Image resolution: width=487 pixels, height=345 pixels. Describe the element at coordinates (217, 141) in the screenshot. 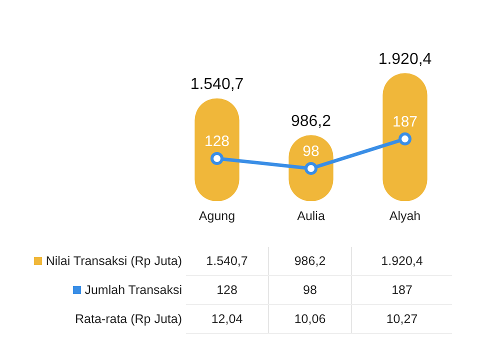

I see `text: 128` at that location.